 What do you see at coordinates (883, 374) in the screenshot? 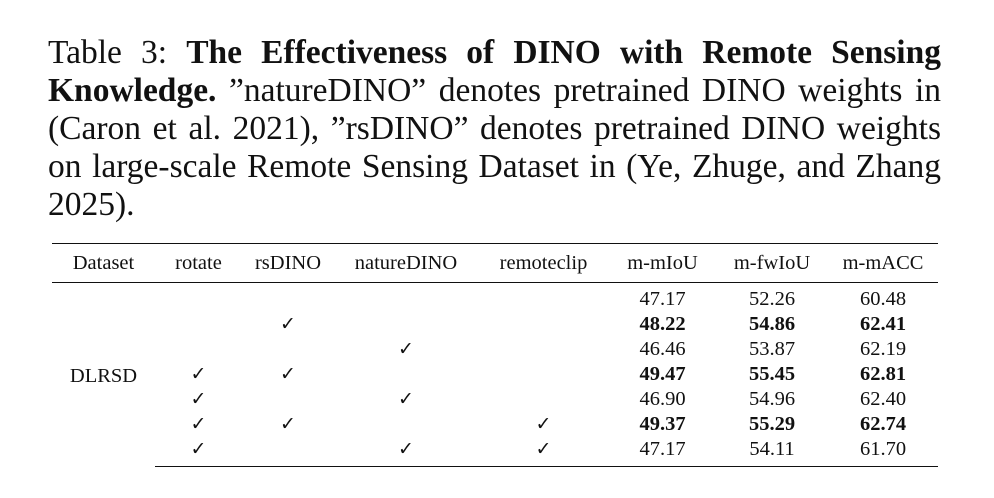
I see `m-macc-value: 62.81` at bounding box center [883, 374].